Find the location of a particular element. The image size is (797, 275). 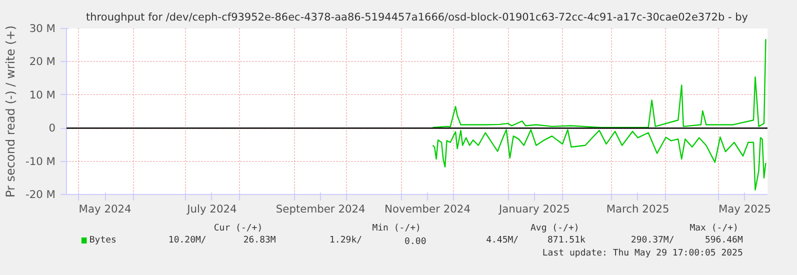

x-tick-label: March 2025 is located at coordinates (638, 209).